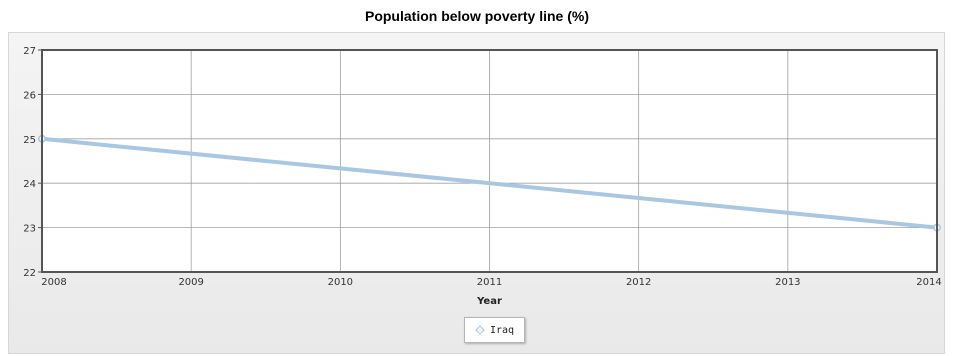 The height and width of the screenshot is (356, 954). I want to click on x-tick-label: 2014, so click(928, 282).